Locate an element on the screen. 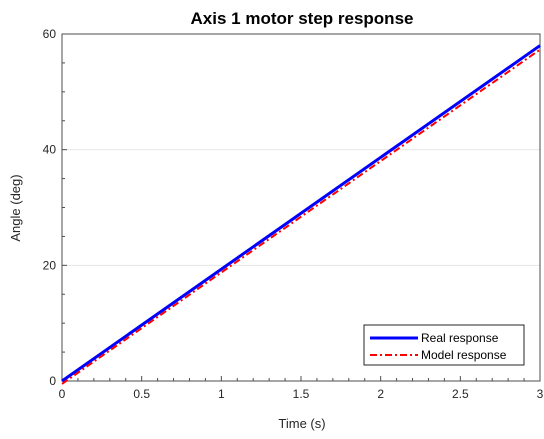 This screenshot has width=544, height=439. legend: Real response Model response is located at coordinates (444, 345).